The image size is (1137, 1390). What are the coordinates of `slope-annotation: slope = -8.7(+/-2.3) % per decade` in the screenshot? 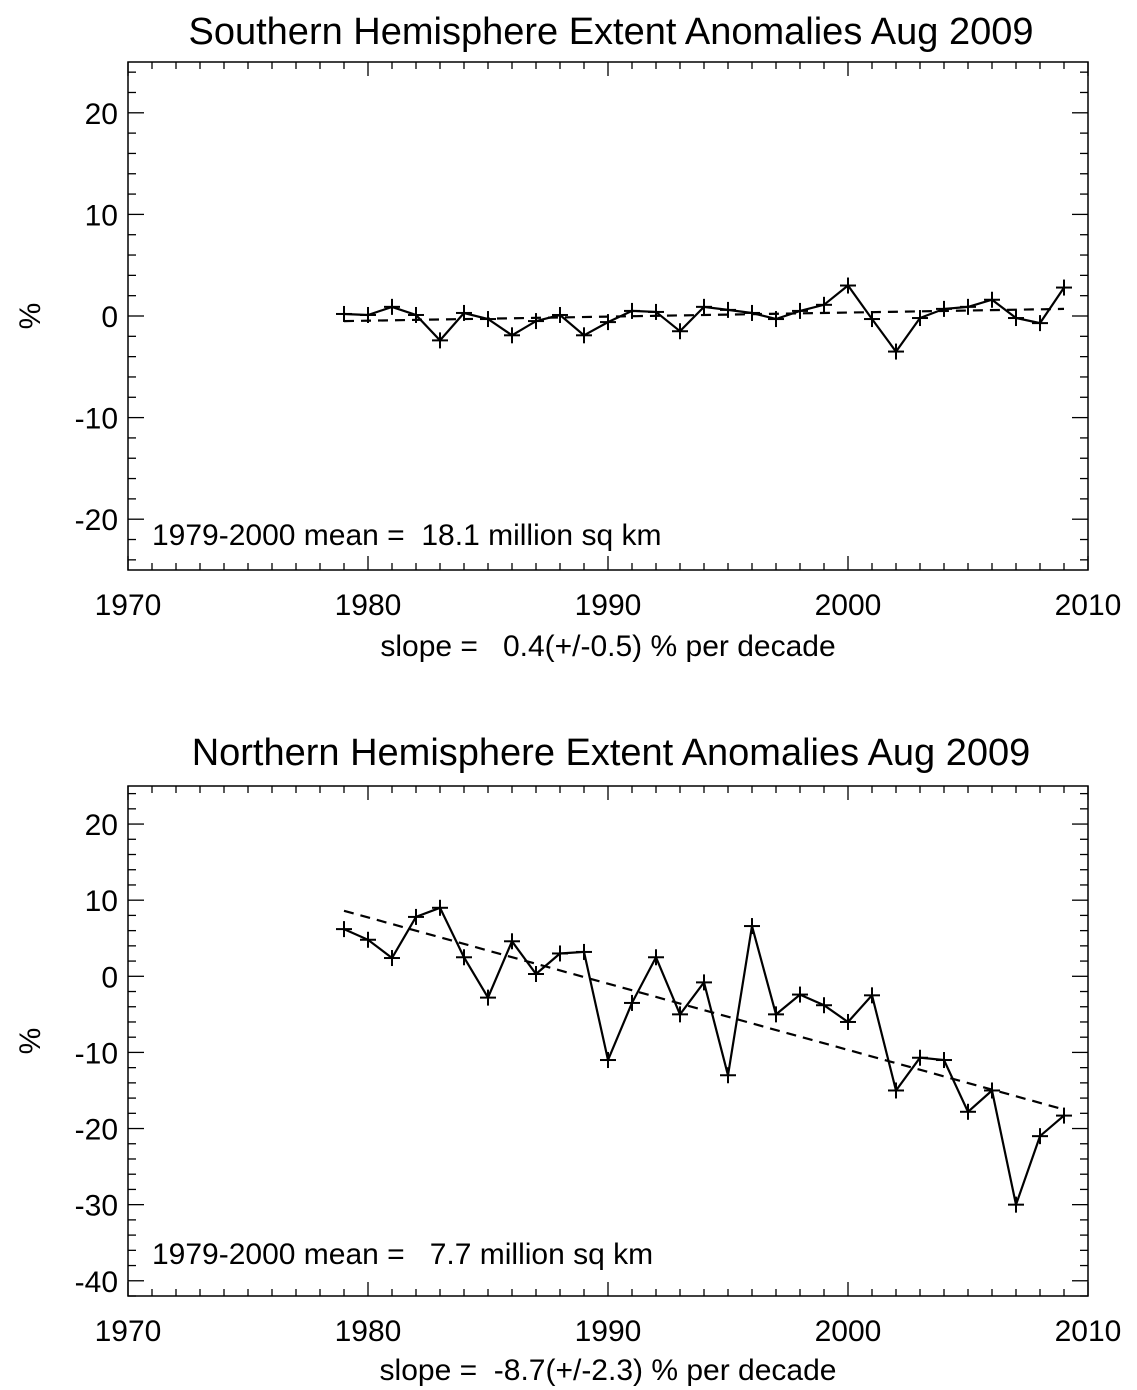 It's located at (608, 1370).